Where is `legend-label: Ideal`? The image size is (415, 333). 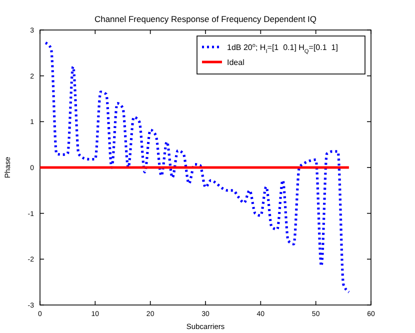 legend-label: Ideal is located at coordinates (236, 62).